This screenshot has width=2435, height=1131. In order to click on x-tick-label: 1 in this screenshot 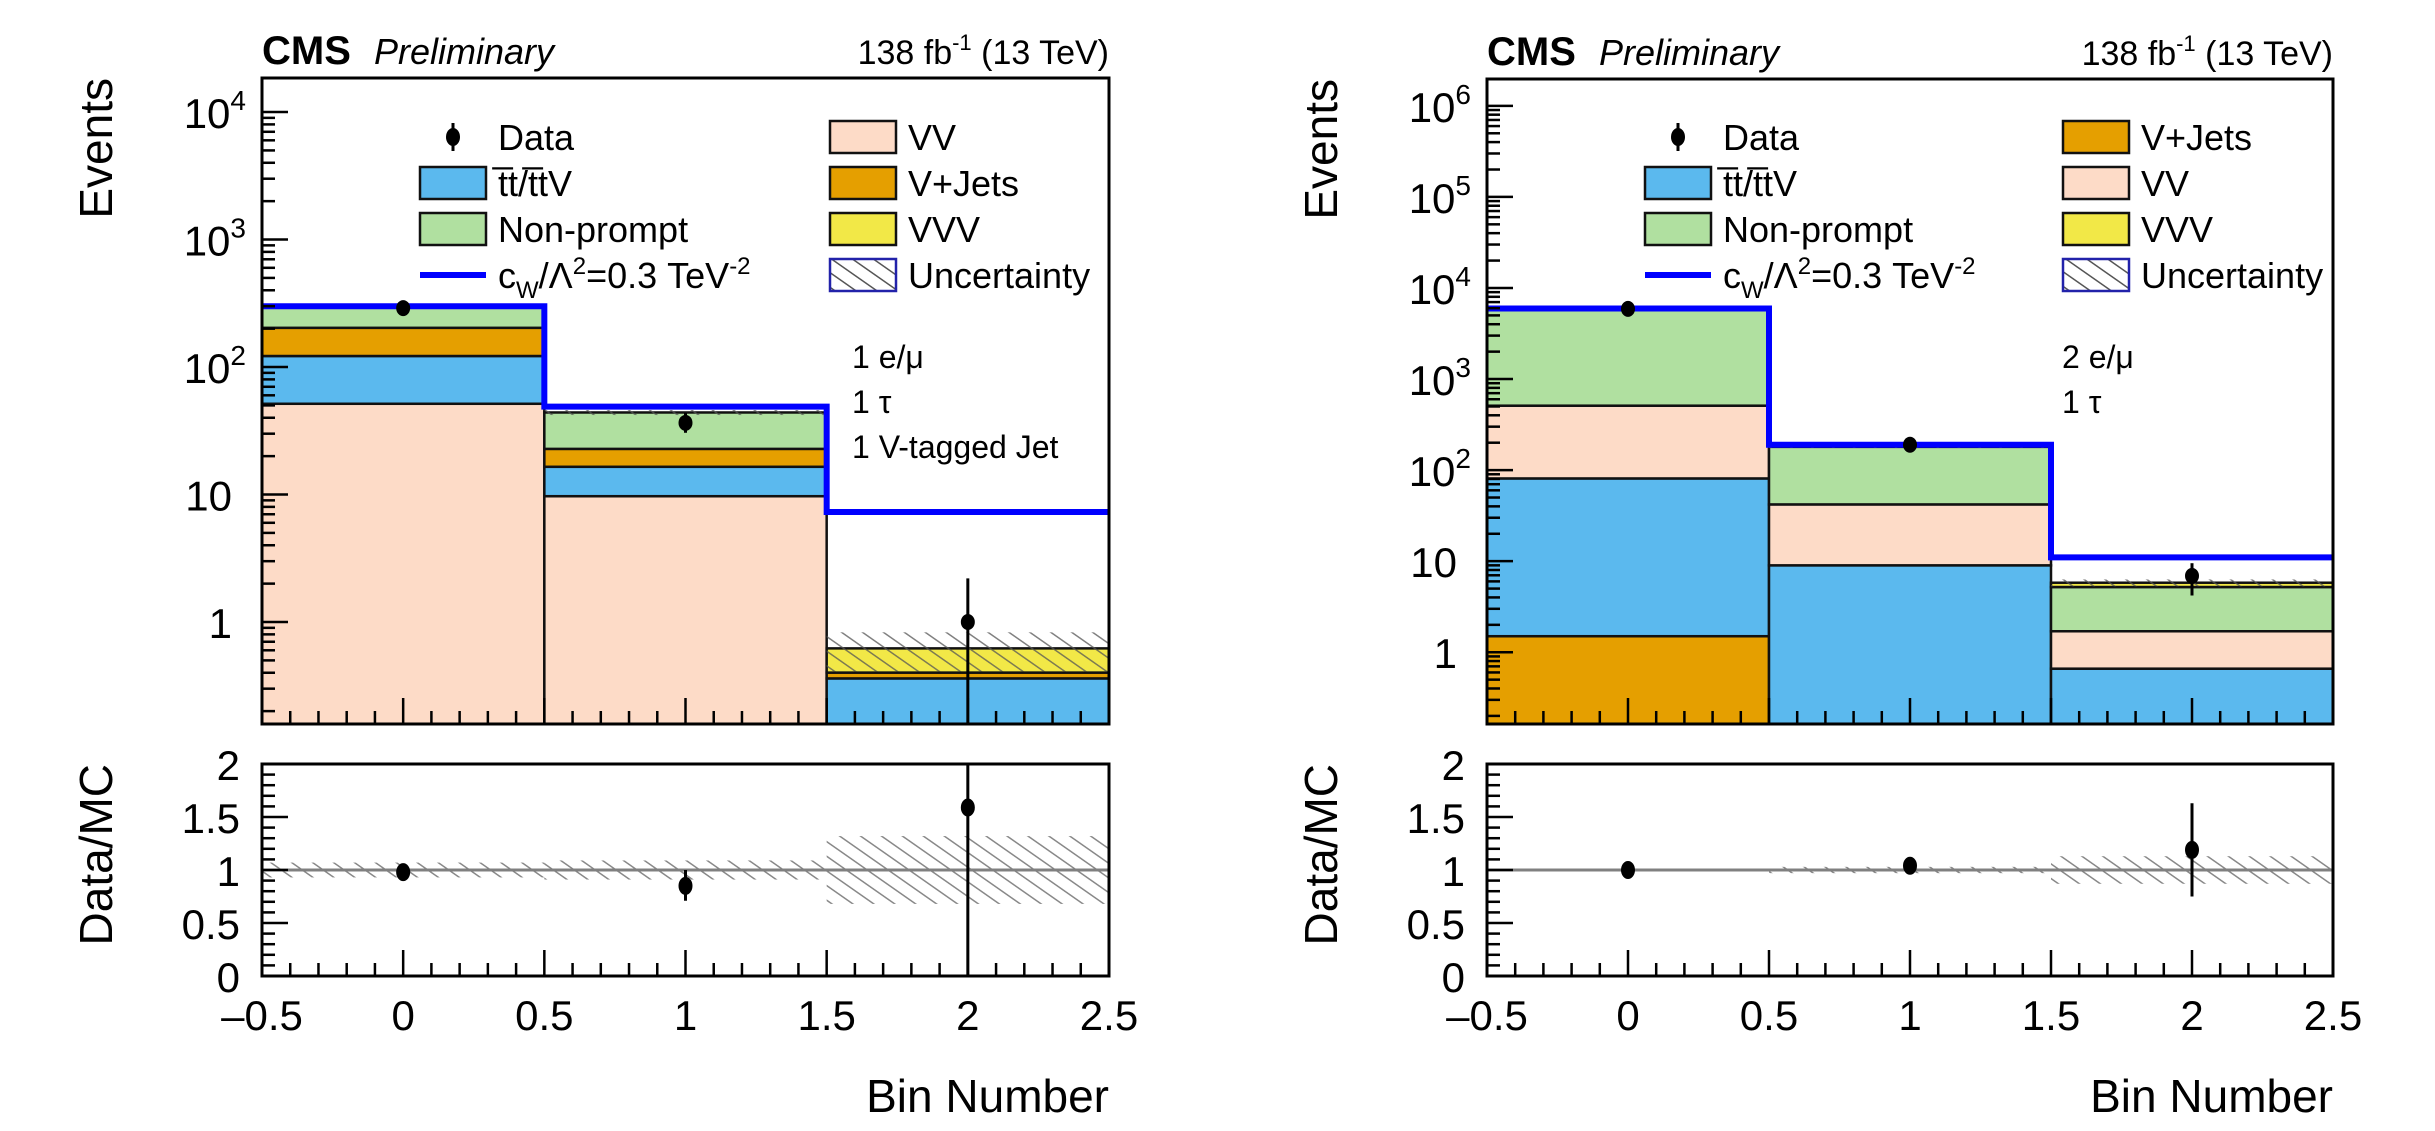, I will do `click(685, 1015)`.